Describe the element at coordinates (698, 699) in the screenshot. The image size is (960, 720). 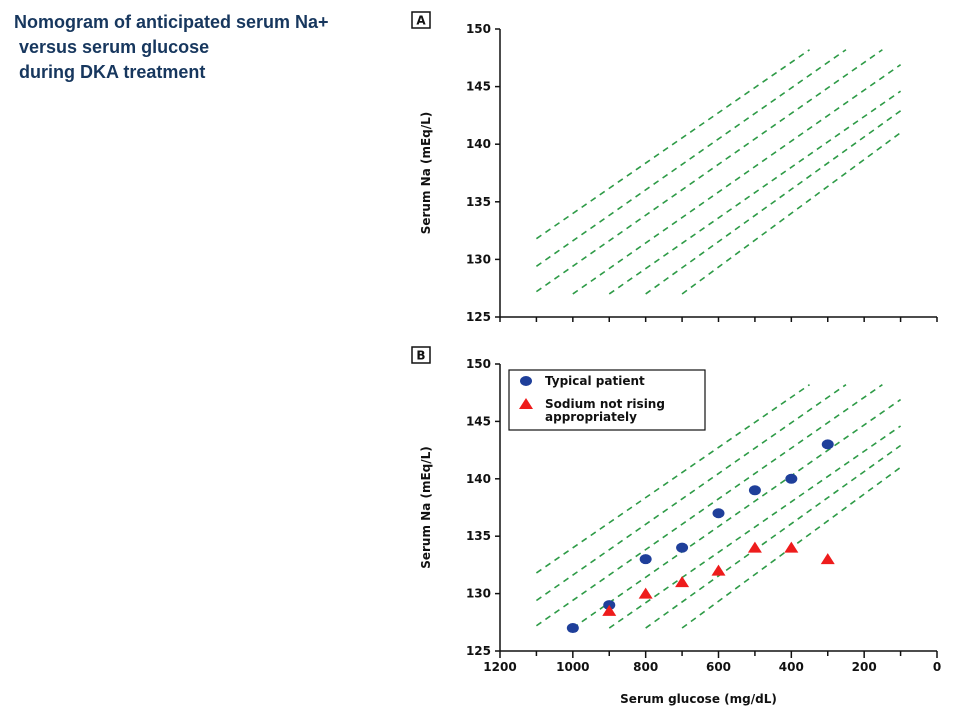
I see `x-axis-title: Serum glucose (mg/dL)` at that location.